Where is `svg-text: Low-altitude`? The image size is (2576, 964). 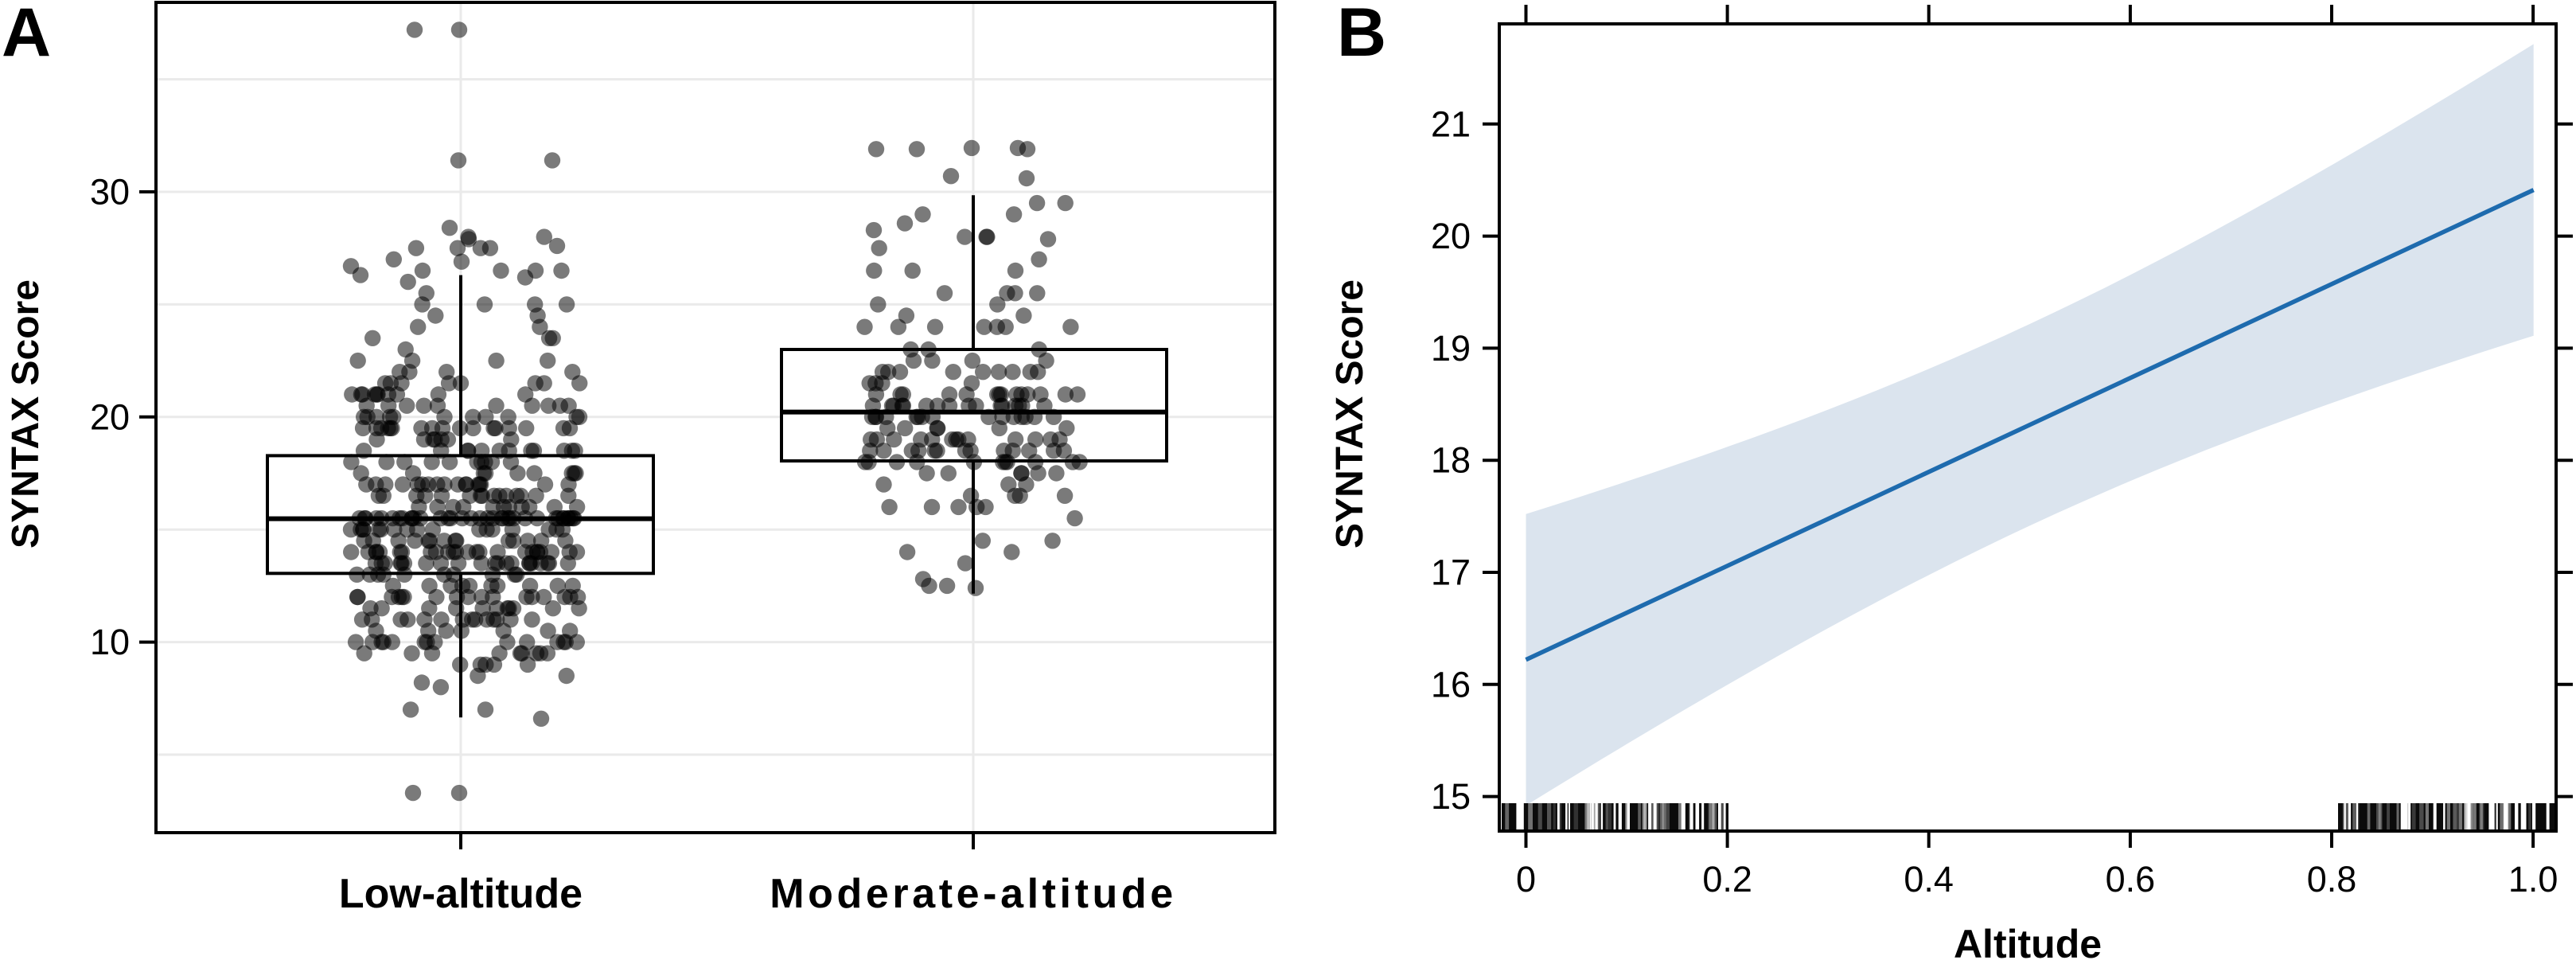
svg-text: Low-altitude is located at coordinates (461, 894).